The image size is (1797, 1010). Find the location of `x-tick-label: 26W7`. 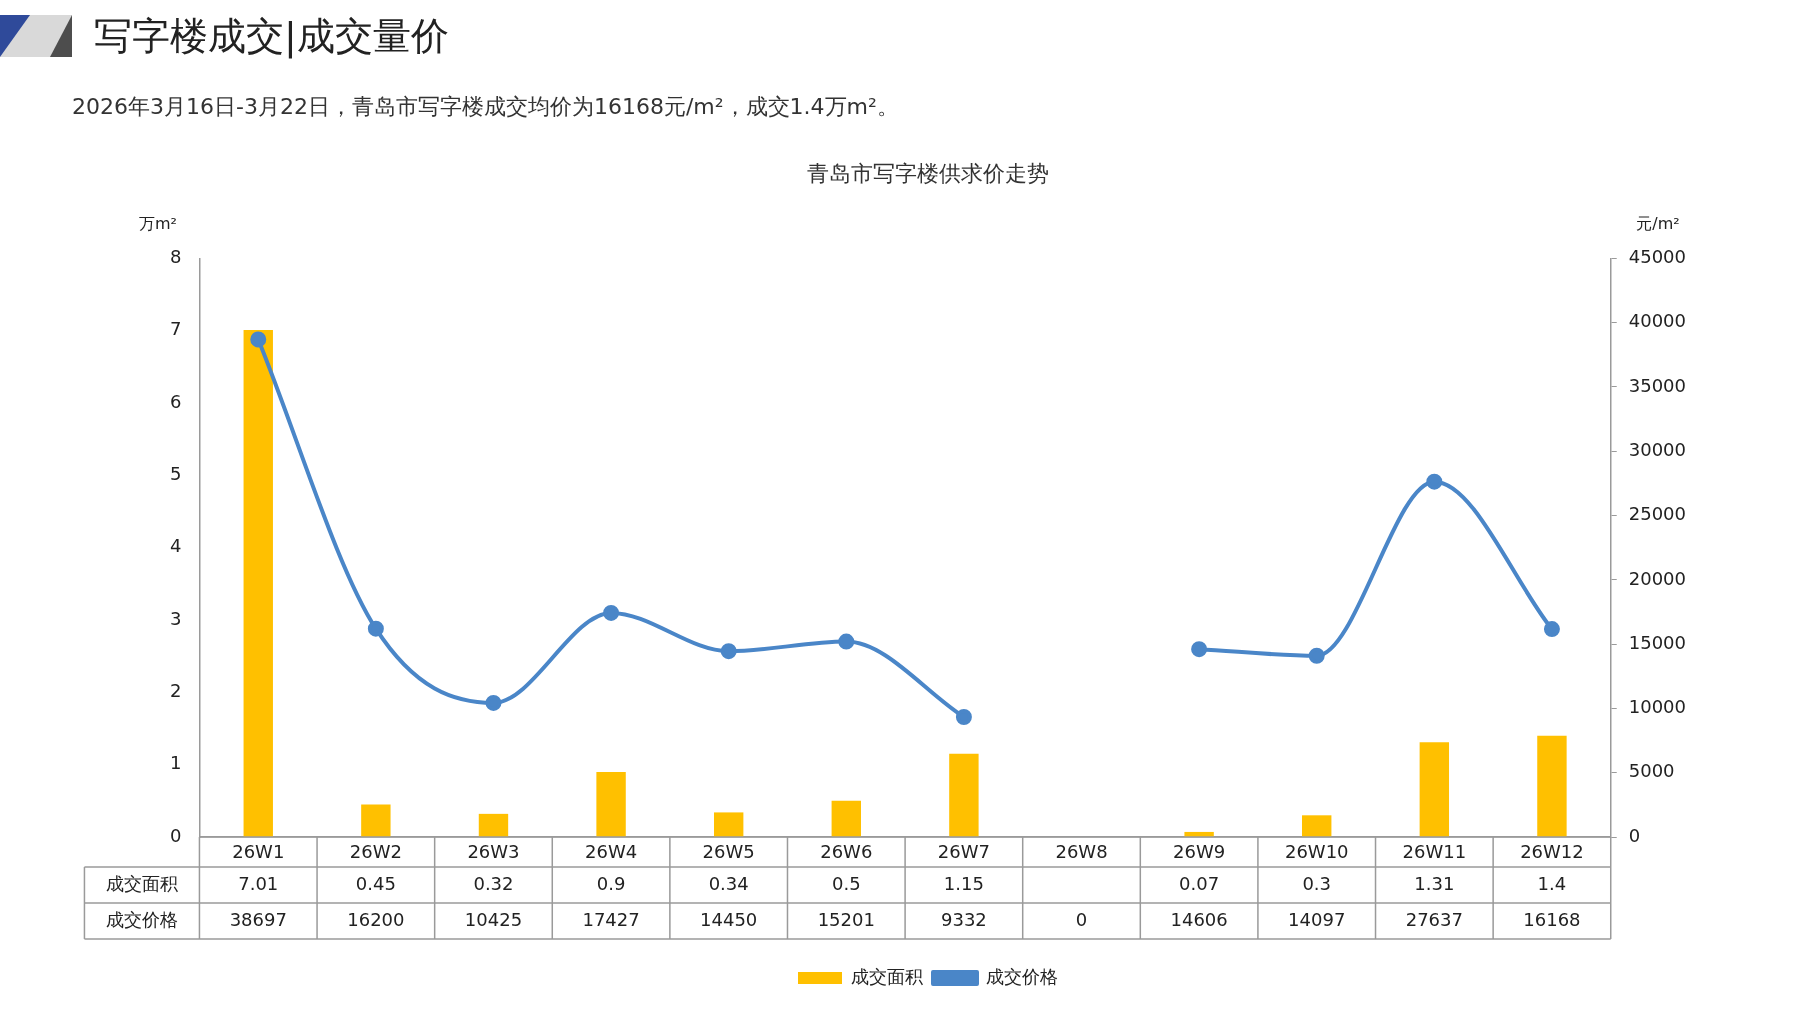

x-tick-label: 26W7 is located at coordinates (963, 852).